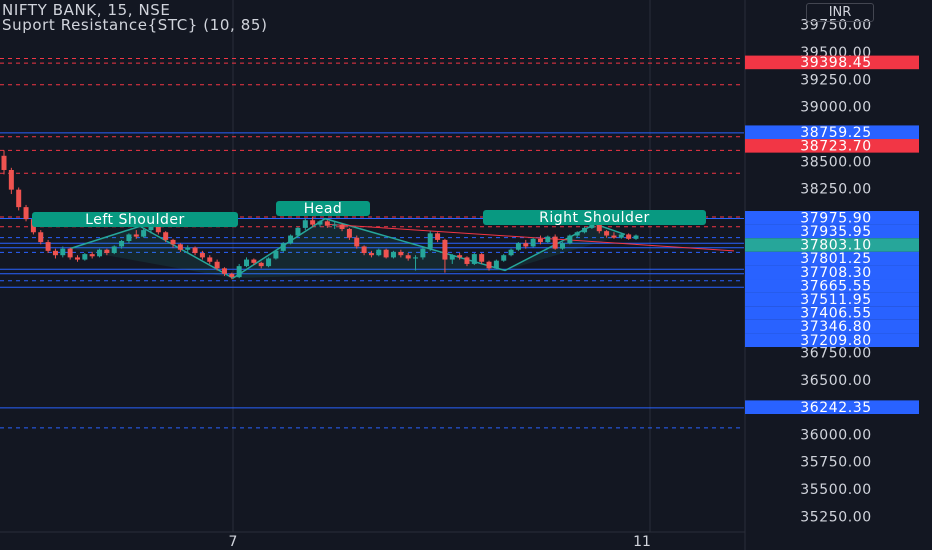 The width and height of the screenshot is (932, 550). I want to click on currency-button: INR, so click(840, 12).